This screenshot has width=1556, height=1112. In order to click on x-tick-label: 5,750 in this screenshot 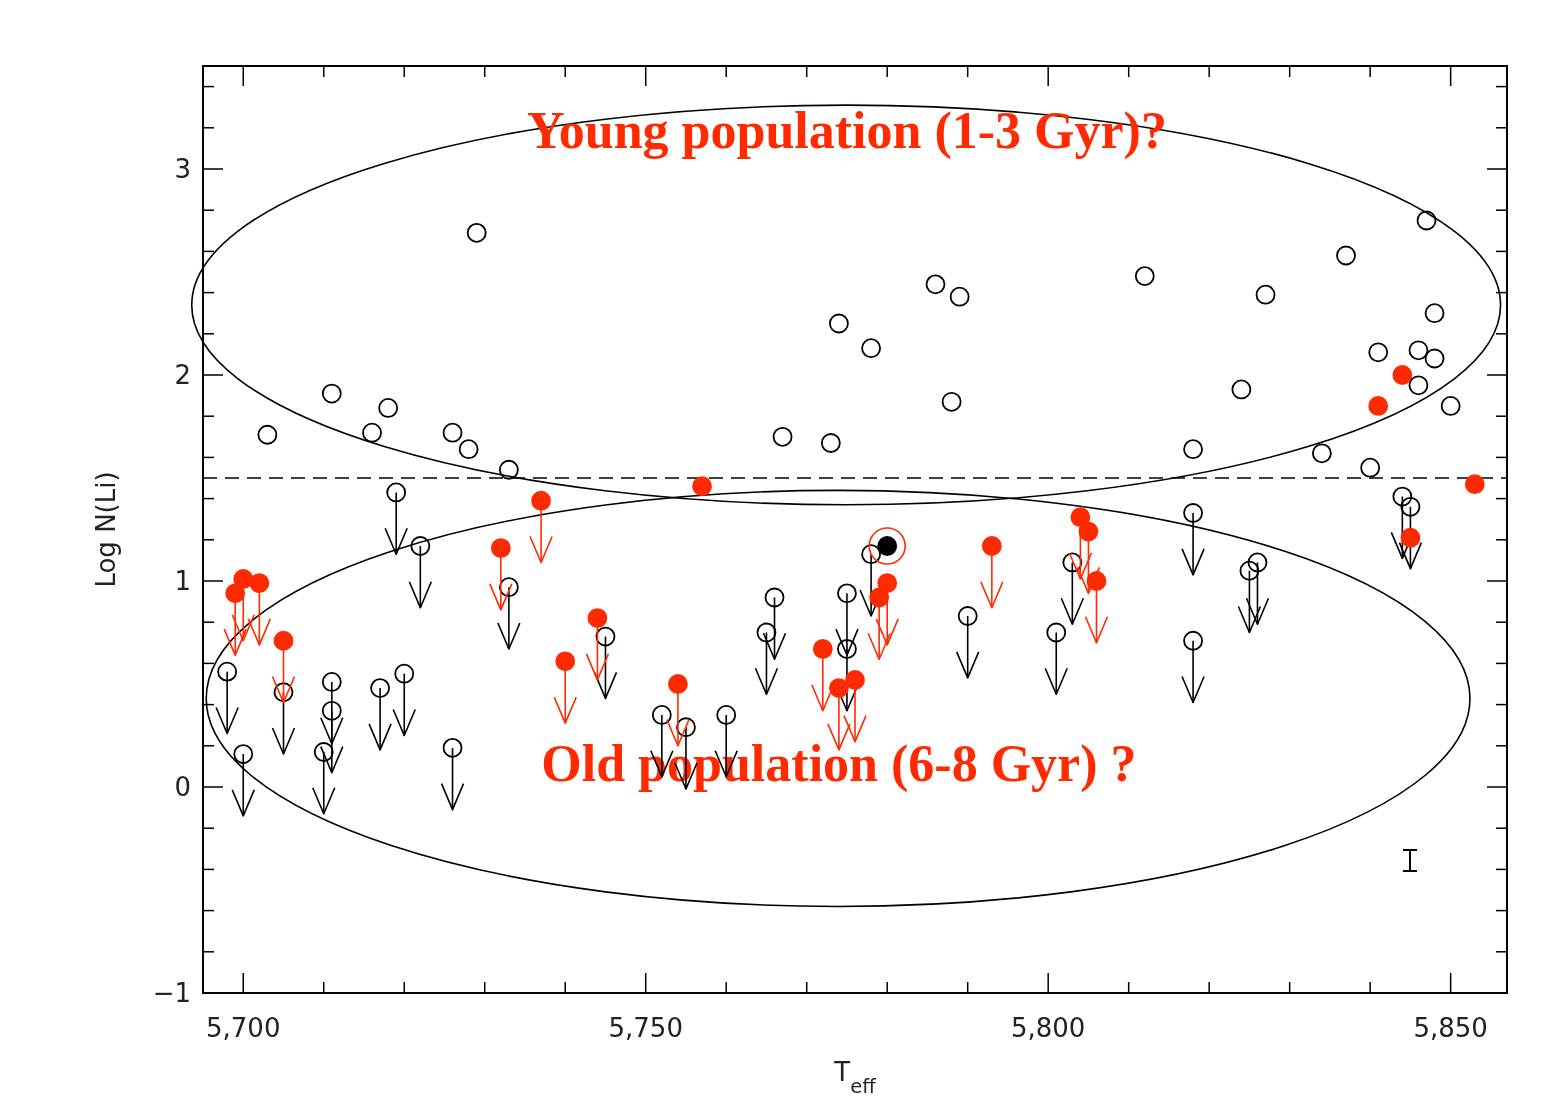, I will do `click(645, 1028)`.